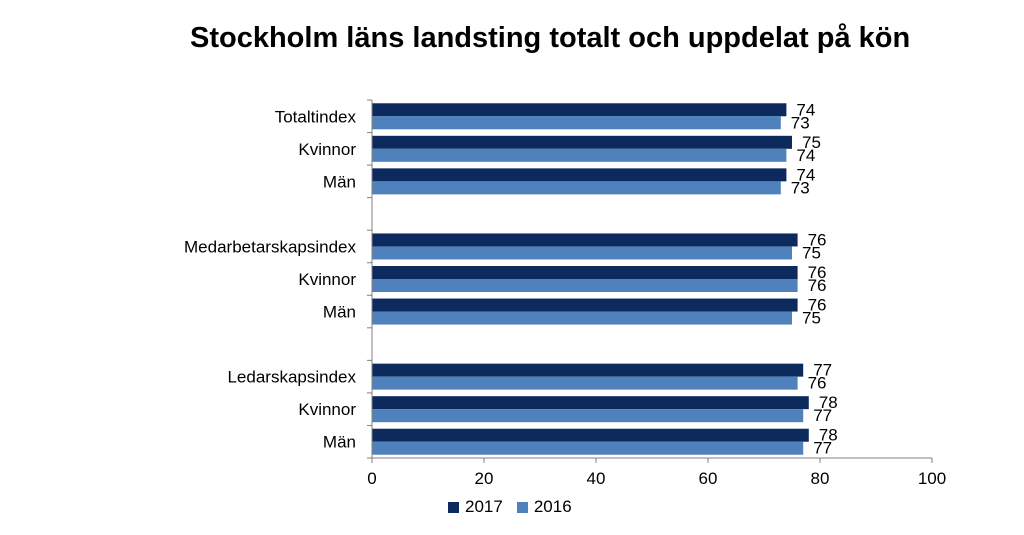  I want to click on x-tick-label-1: 20, so click(484, 478).